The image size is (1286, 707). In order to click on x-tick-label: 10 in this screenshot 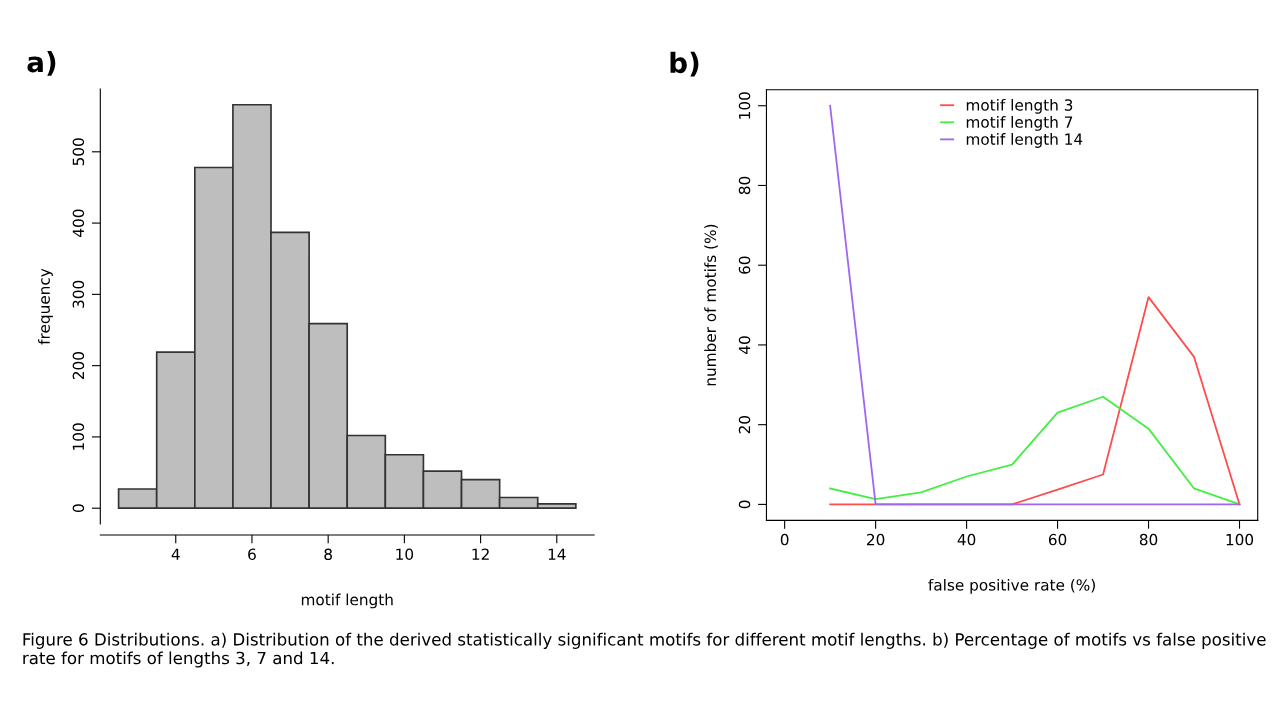, I will do `click(405, 554)`.